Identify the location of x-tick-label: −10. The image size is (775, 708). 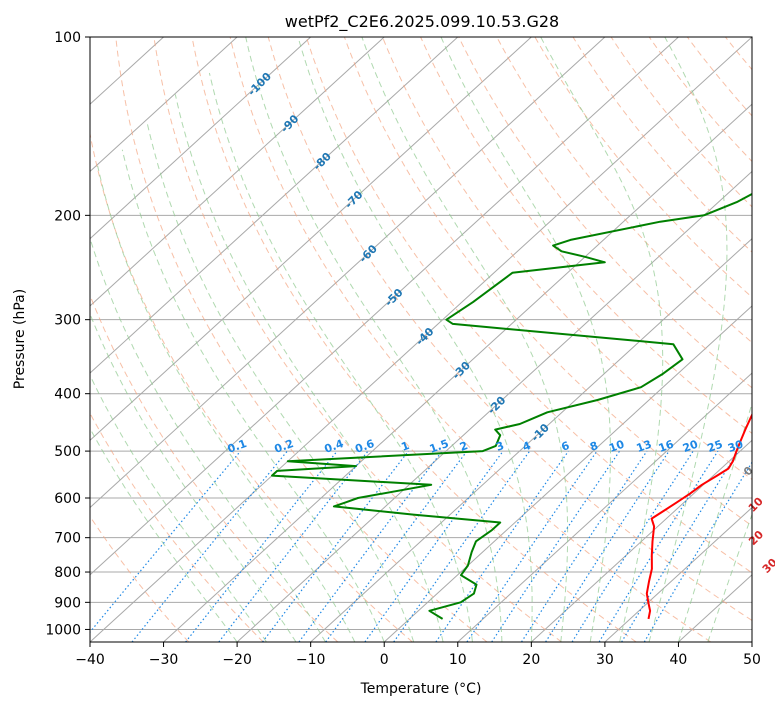
(311, 660).